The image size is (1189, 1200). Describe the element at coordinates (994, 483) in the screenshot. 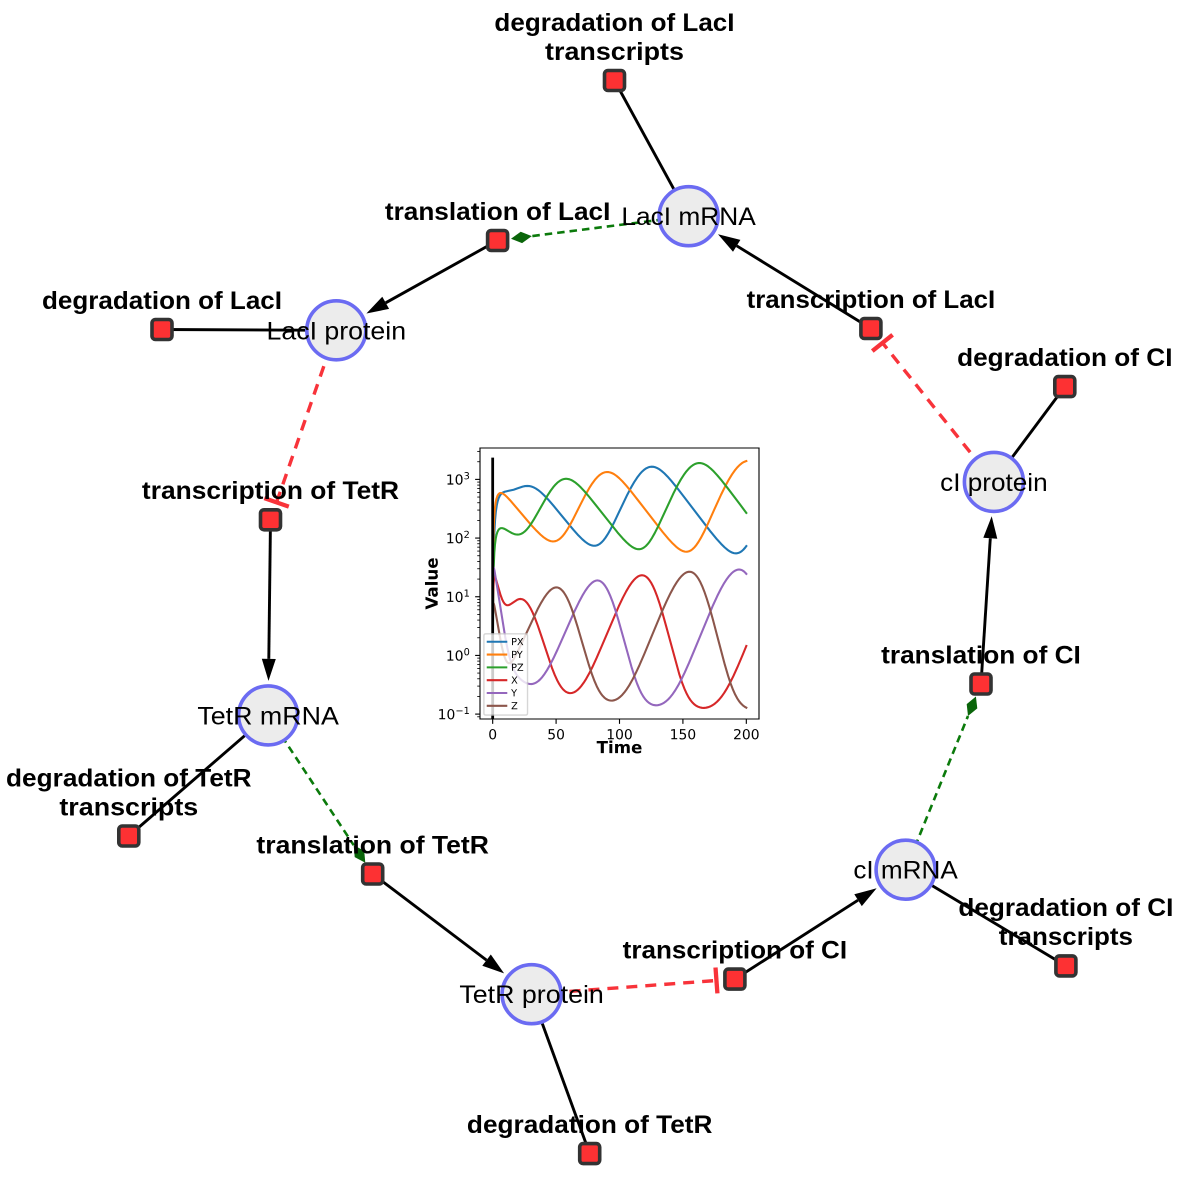

I see `svg-text: cI protein` at that location.